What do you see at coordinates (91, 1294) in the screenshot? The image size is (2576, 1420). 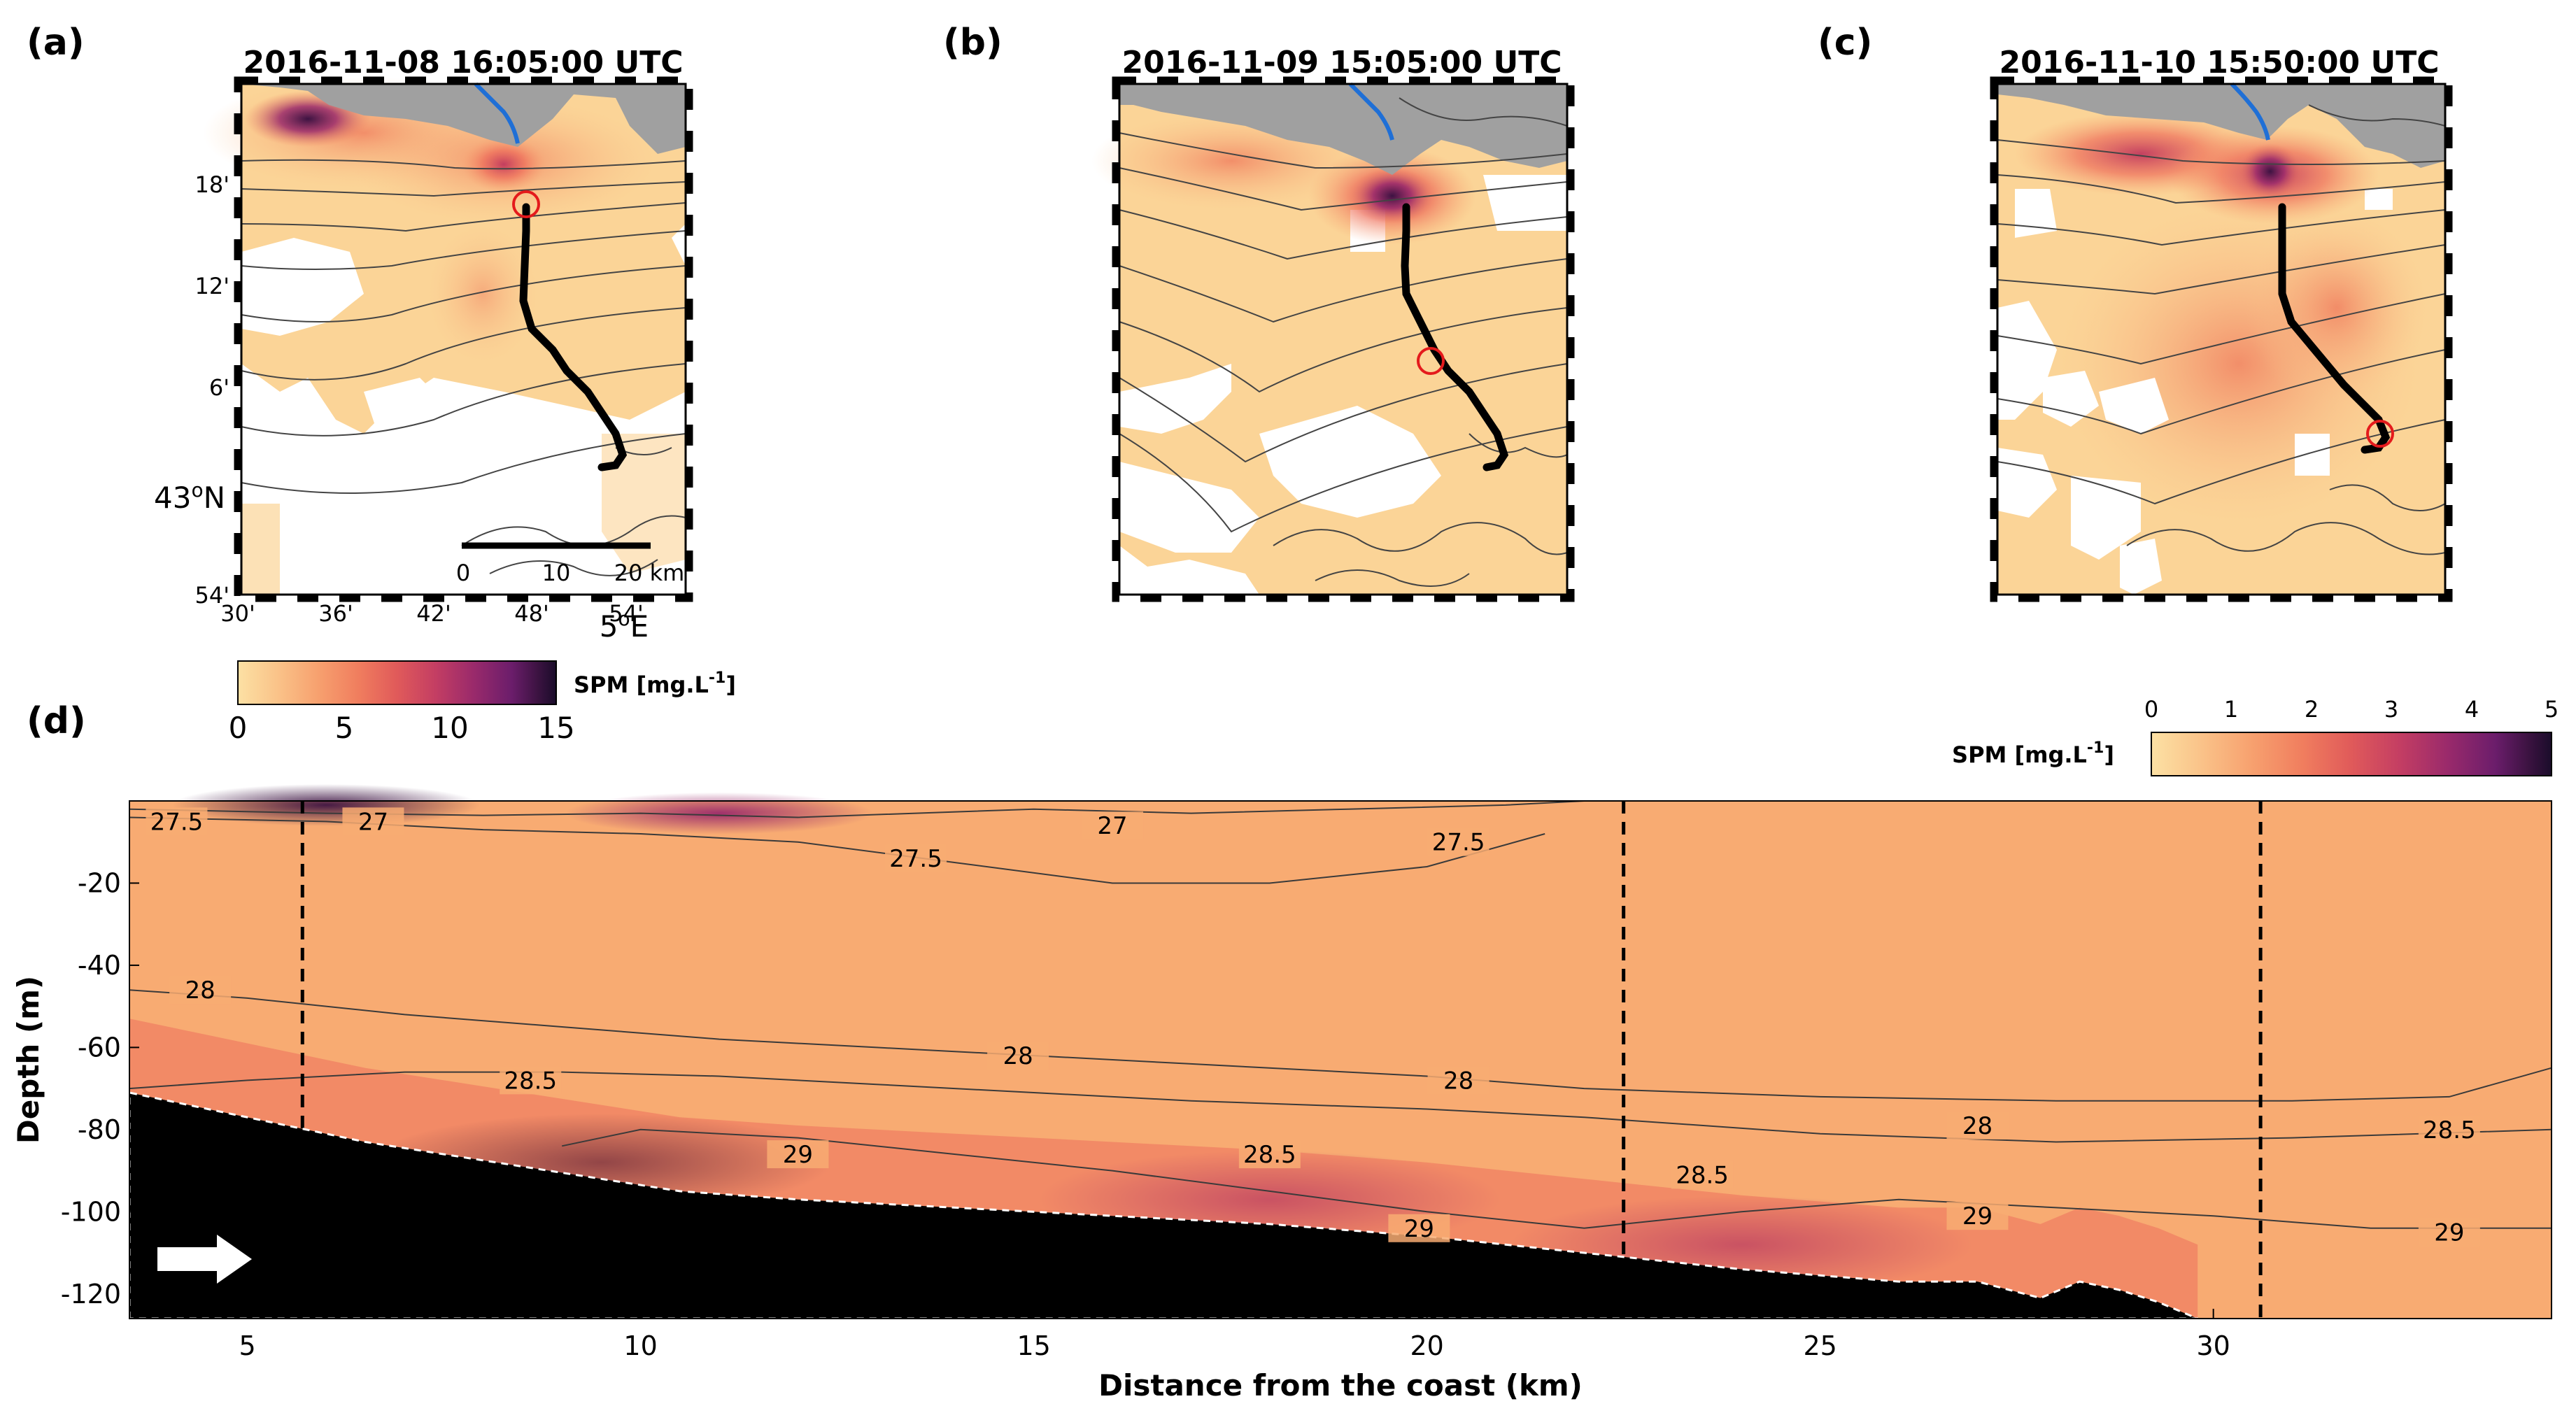 I see `y-tick-label: -120` at bounding box center [91, 1294].